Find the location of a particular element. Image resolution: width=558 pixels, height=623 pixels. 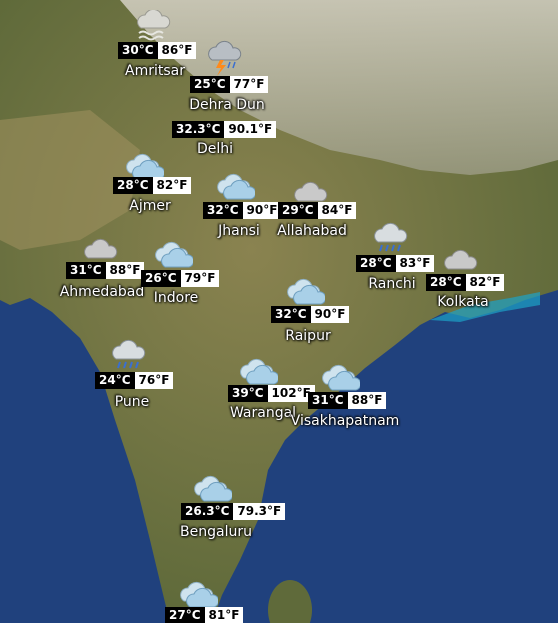

temp-celsius: 26°C is located at coordinates (161, 278).